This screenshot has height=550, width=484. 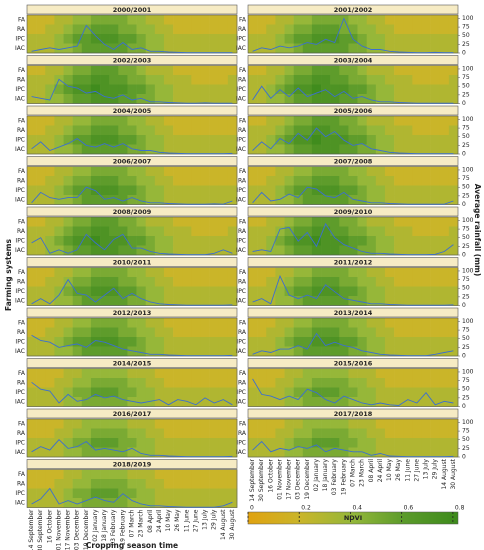 I want to click on y2-tick-label: 0, so click(x=464, y=255).